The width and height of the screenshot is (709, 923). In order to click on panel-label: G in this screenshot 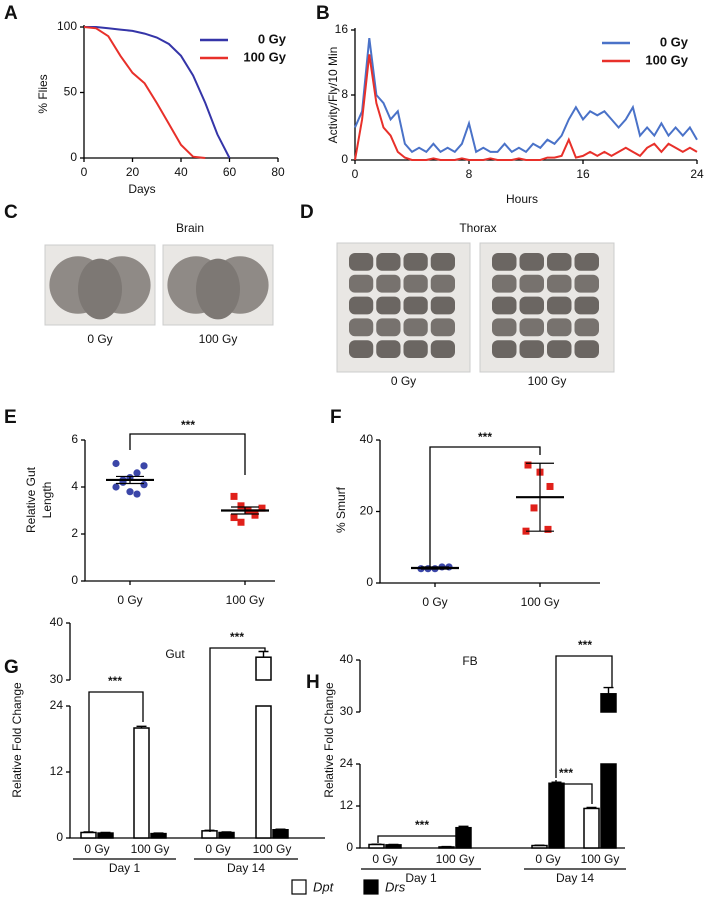, I will do `click(11, 667)`.